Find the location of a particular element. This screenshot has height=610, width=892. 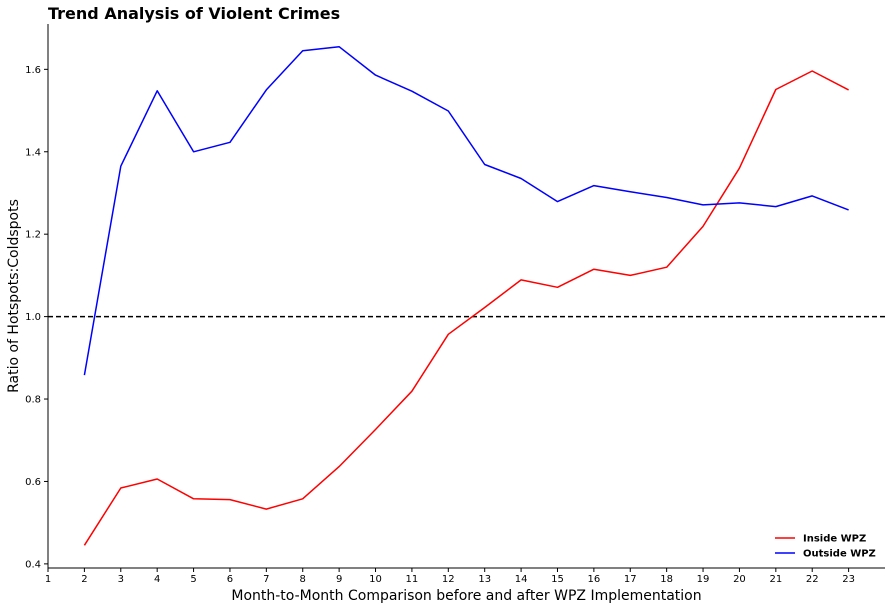

legend-label: Inside WPZ is located at coordinates (834, 539).